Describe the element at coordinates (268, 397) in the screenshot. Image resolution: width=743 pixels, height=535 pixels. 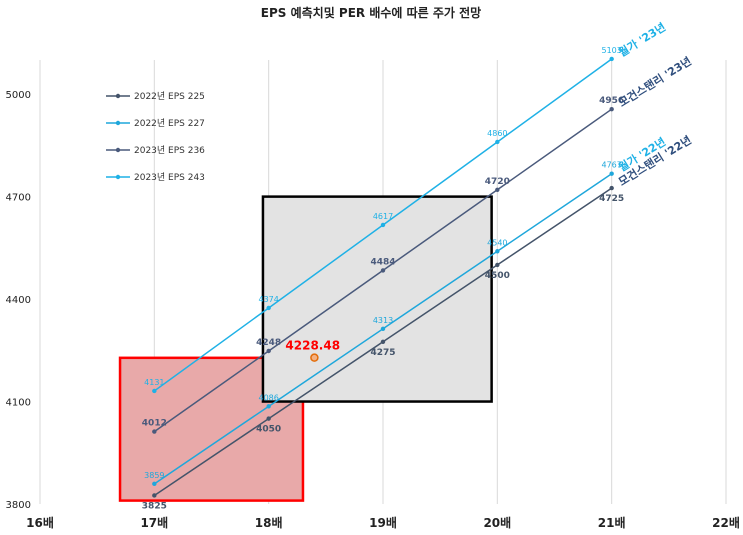
I see `data-label-s1-1: 4086` at that location.